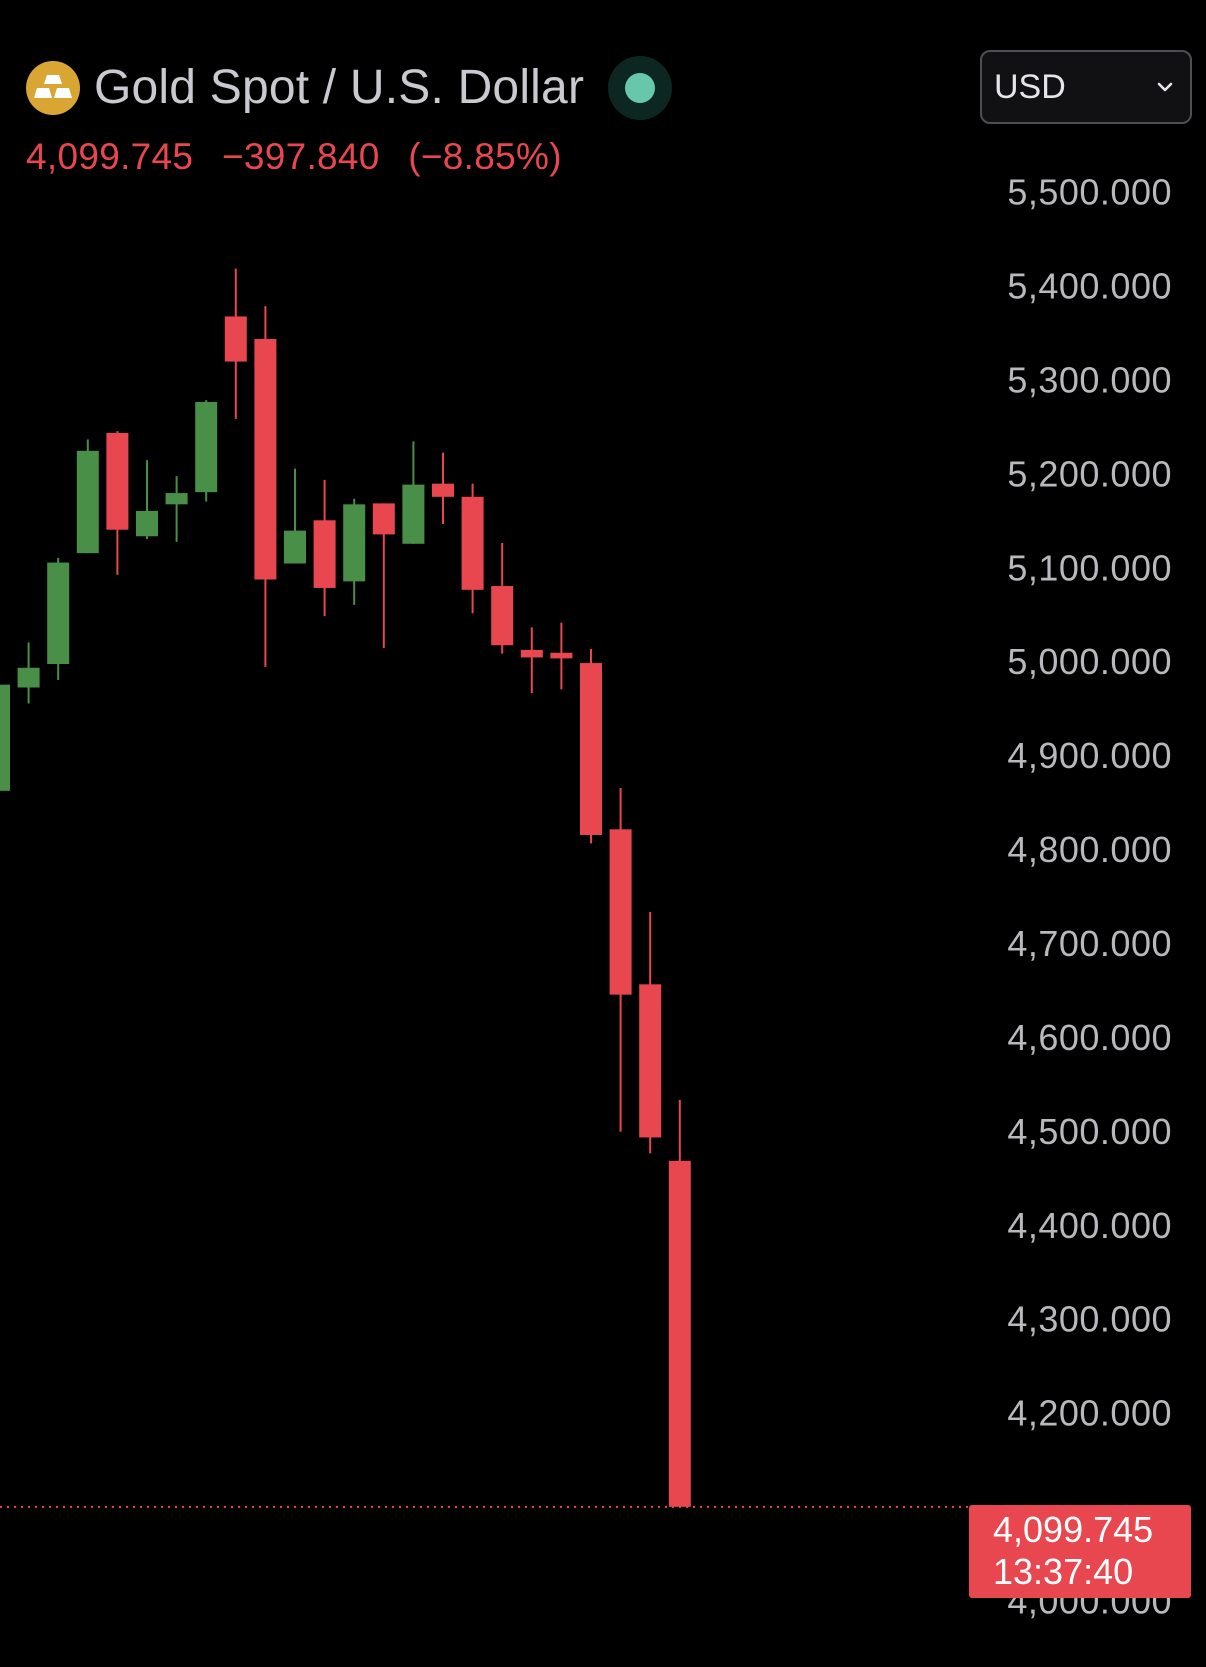 This screenshot has width=1206, height=1667. I want to click on symbol-header: Gold Spot / U.S. Dollar, so click(349, 88).